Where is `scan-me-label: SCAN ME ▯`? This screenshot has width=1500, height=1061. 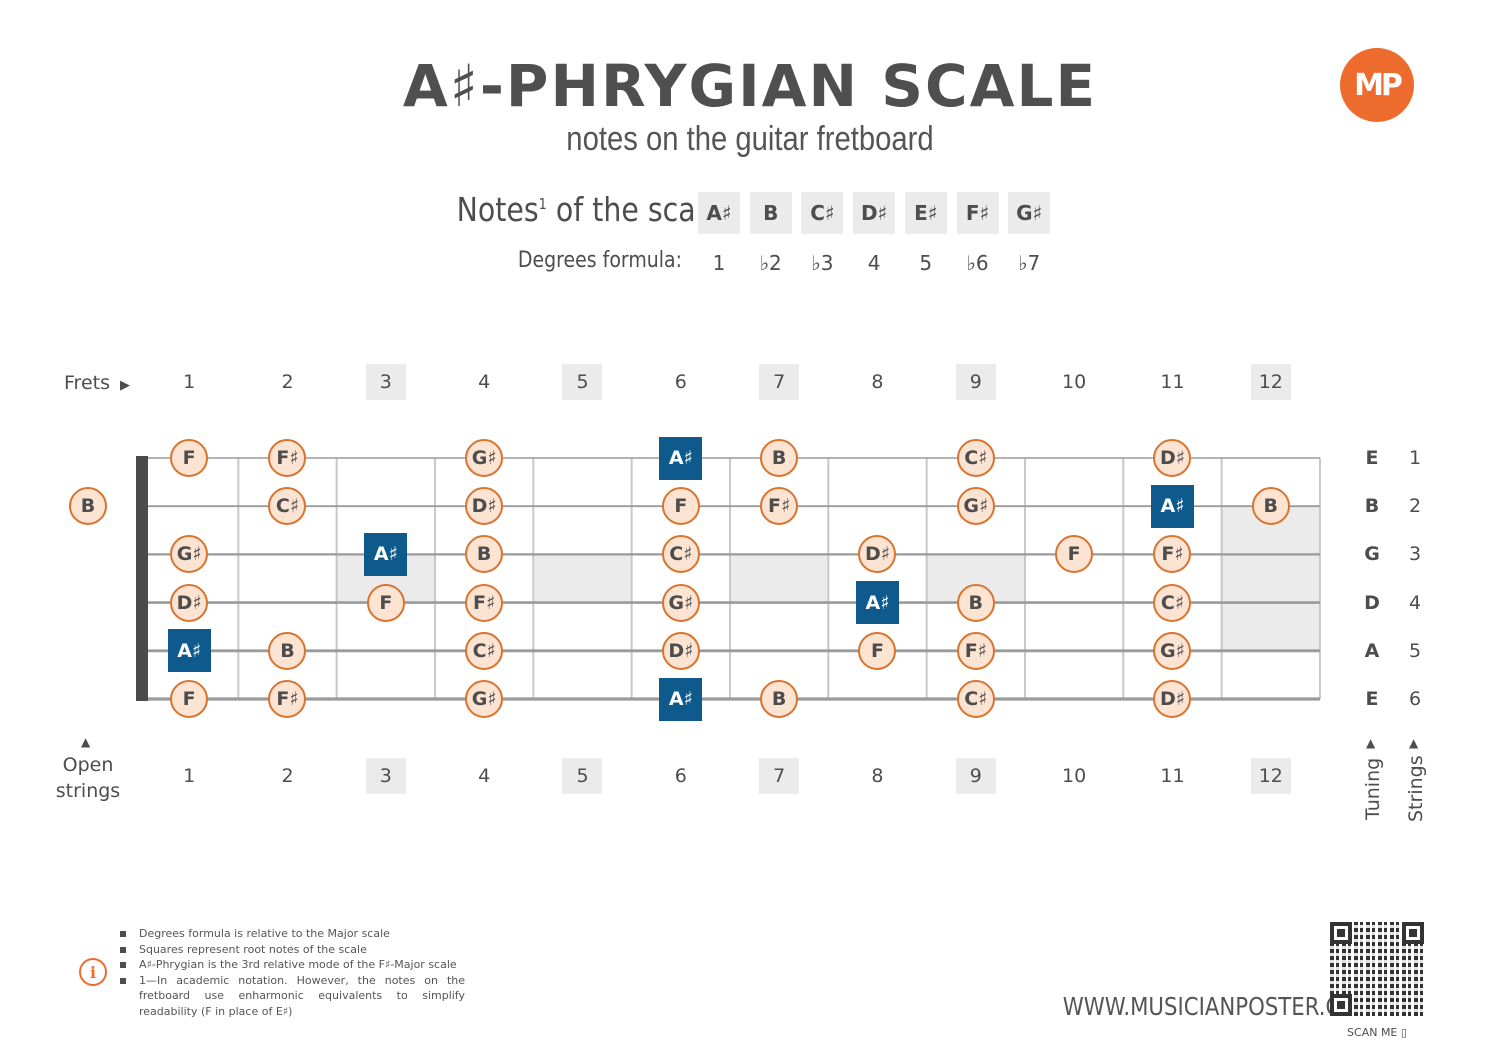 scan-me-label: SCAN ME ▯ is located at coordinates (1377, 1032).